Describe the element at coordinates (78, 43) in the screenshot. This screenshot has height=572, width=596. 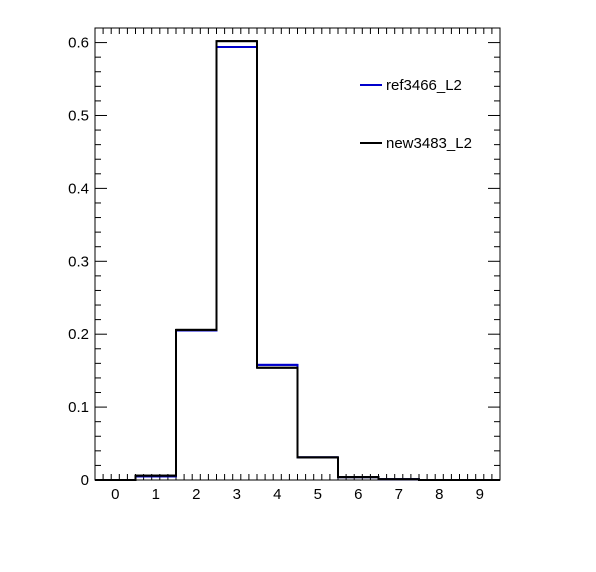
I see `y-tick-label: 0.6` at that location.